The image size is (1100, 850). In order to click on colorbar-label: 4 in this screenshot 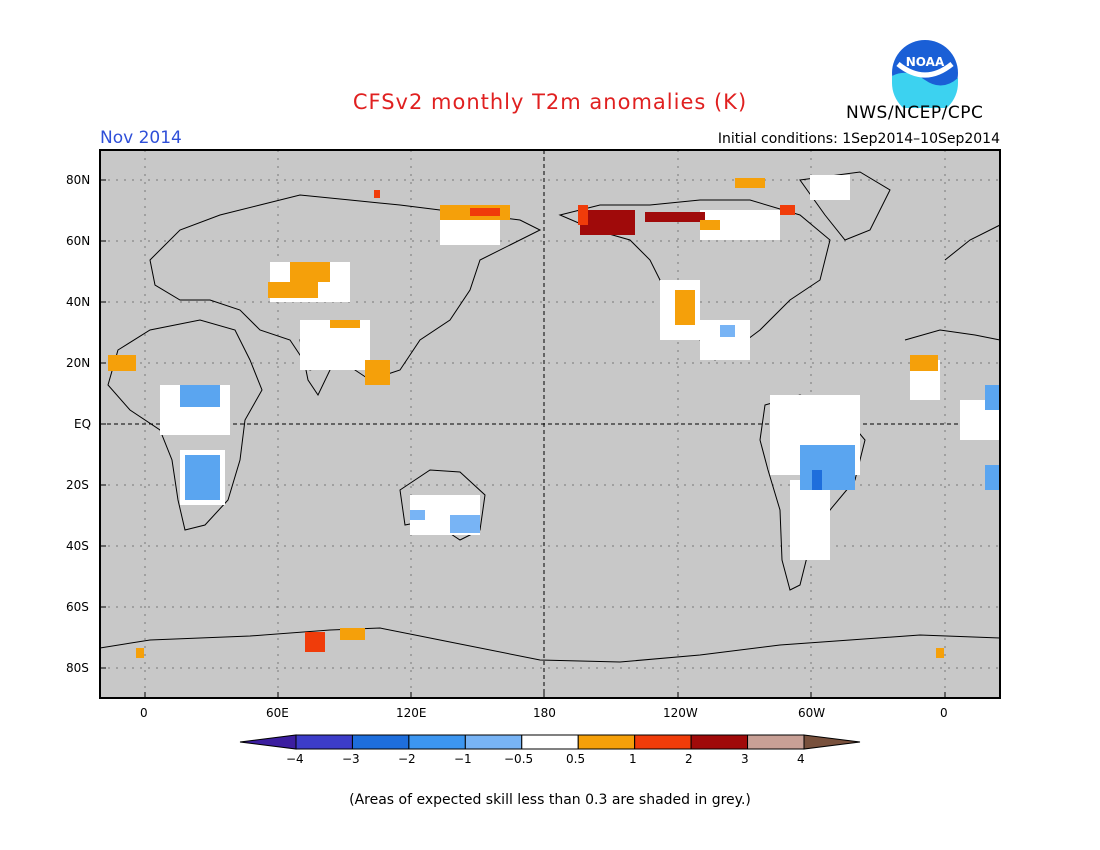, I will do `click(801, 759)`.